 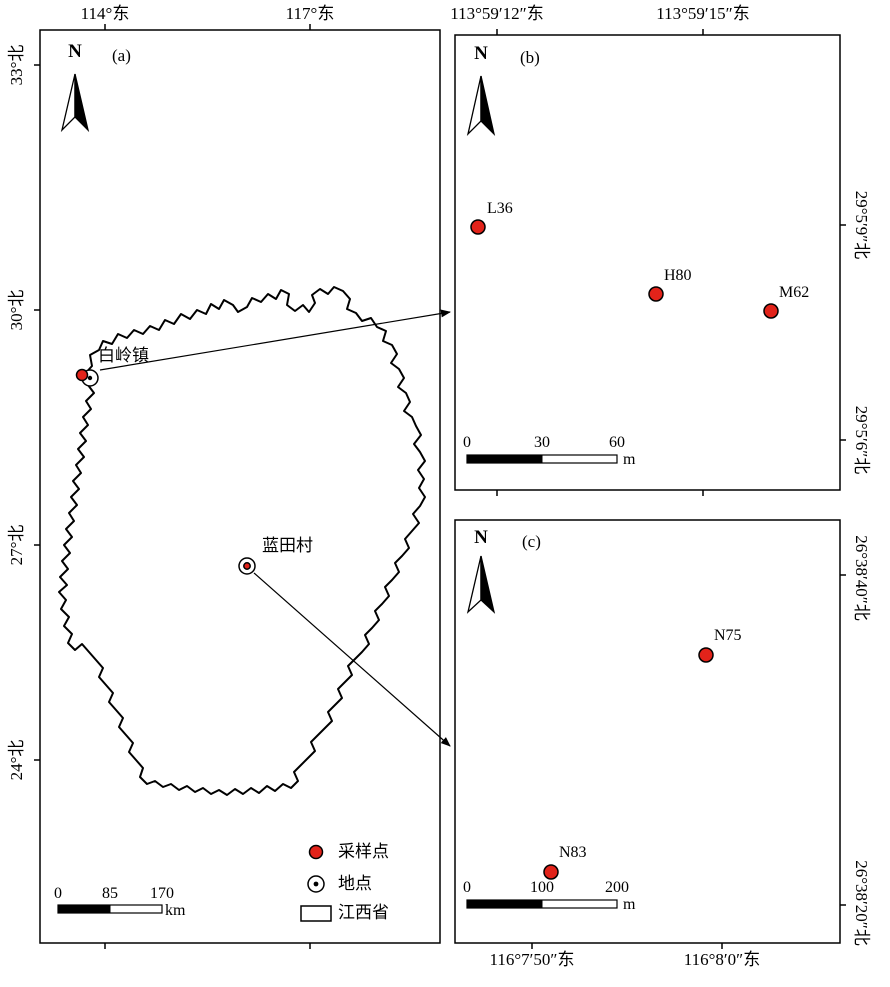 What do you see at coordinates (287, 545) in the screenshot?
I see `place-label-lantian: 蓝田村` at bounding box center [287, 545].